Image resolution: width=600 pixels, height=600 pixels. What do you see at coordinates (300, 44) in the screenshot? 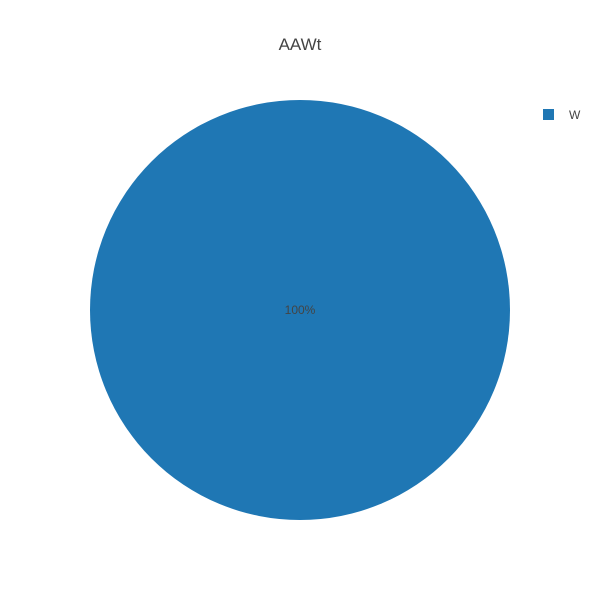
I see `chart-title: AAWt` at bounding box center [300, 44].